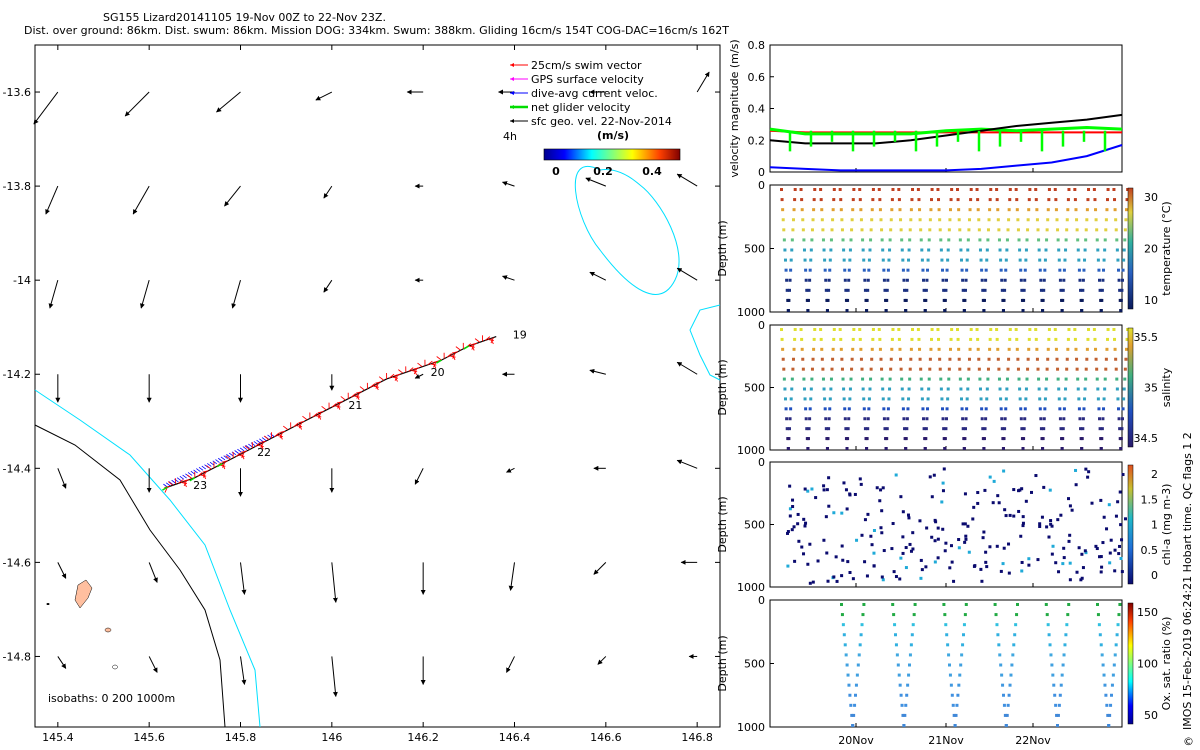 The height and width of the screenshot is (750, 1200). Describe the element at coordinates (946, 129) in the screenshot. I see `velocity-series-line` at that location.